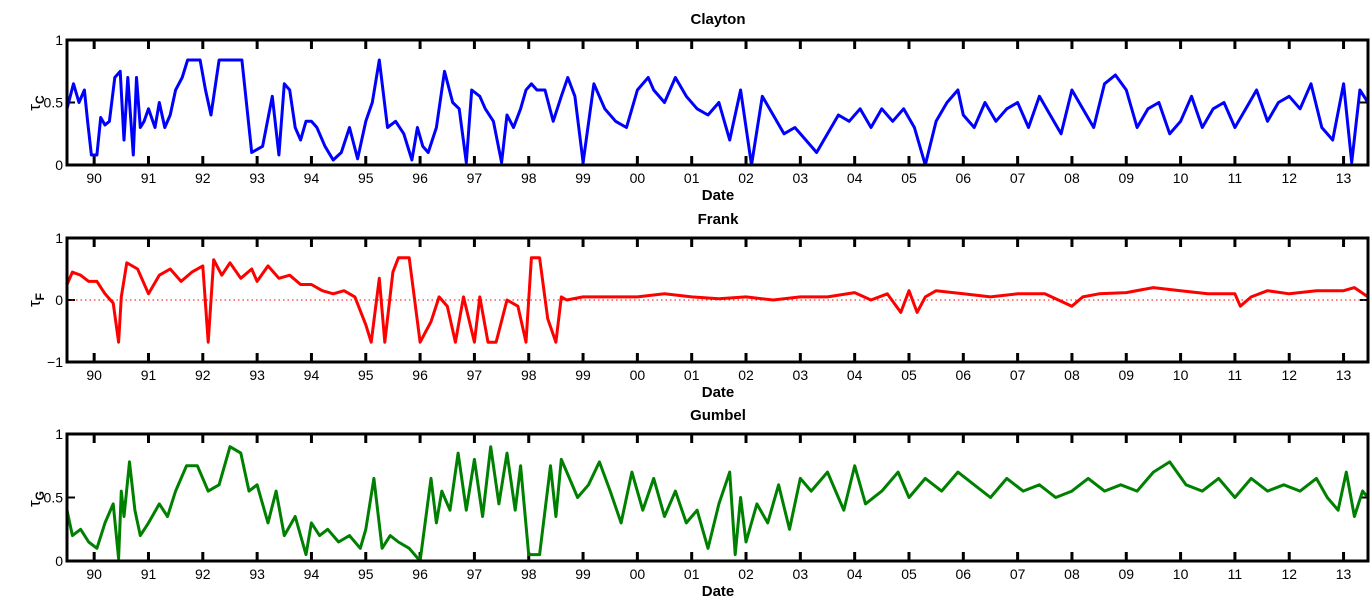  I want to click on gumbel-xtick-label: 01, so click(692, 574).